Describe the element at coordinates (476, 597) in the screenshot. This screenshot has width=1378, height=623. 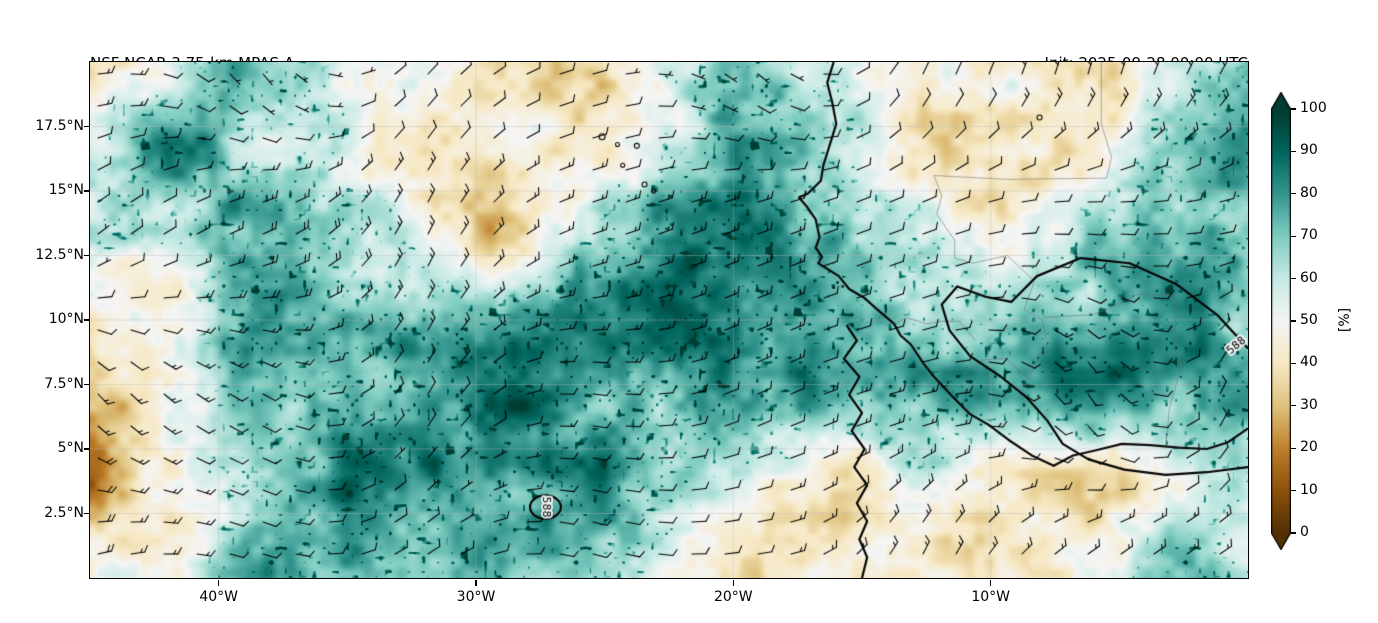
I see `x-tick-label: 30°W` at that location.